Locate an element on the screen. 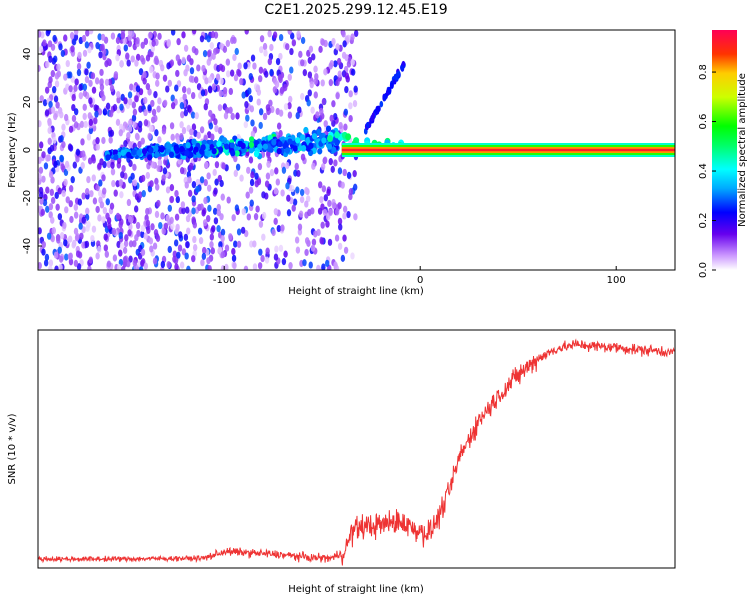 The height and width of the screenshot is (600, 750). spectrogram-y-tick-label: -20 is located at coordinates (27, 198).